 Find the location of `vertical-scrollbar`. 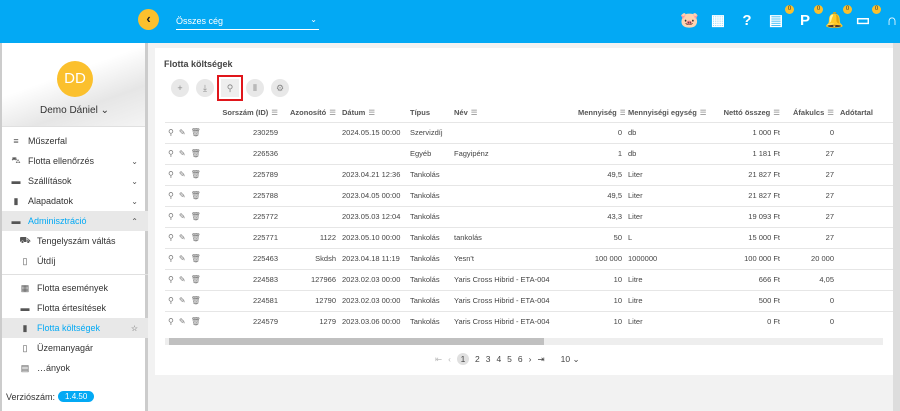

vertical-scrollbar is located at coordinates (896, 227).